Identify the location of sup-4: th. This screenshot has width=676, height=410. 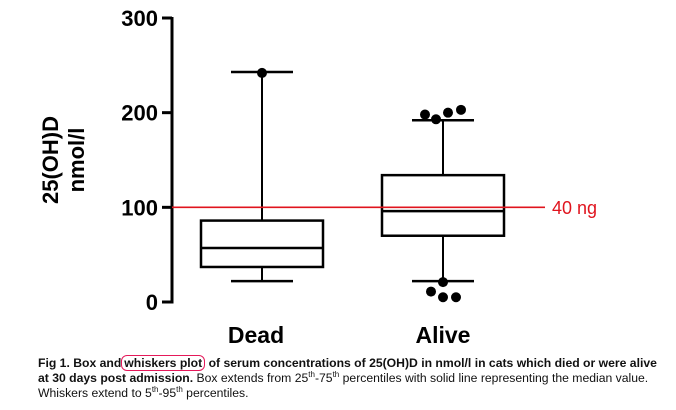
(179, 389).